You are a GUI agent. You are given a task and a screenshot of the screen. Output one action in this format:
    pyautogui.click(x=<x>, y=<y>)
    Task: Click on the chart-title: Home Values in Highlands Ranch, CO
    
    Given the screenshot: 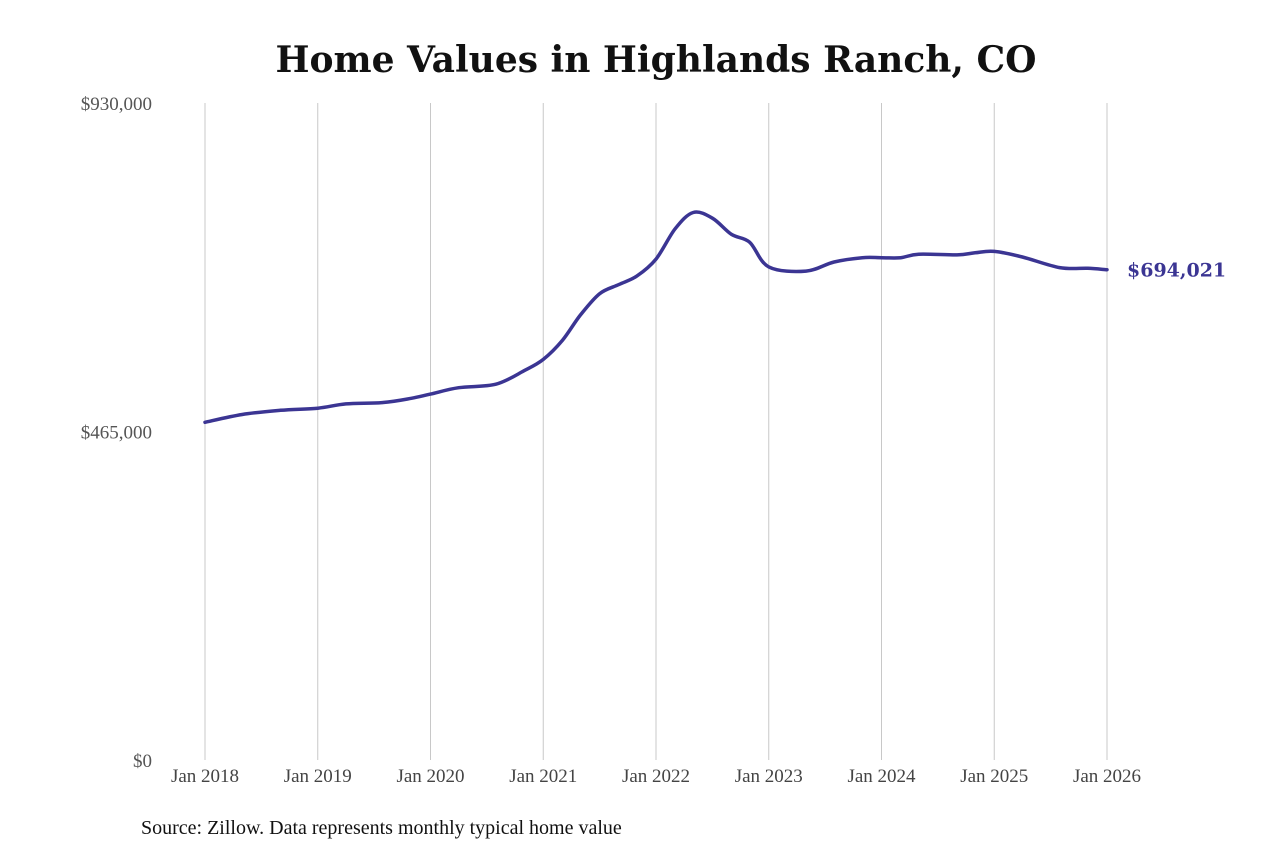 What is the action you would take?
    pyautogui.click(x=655, y=60)
    